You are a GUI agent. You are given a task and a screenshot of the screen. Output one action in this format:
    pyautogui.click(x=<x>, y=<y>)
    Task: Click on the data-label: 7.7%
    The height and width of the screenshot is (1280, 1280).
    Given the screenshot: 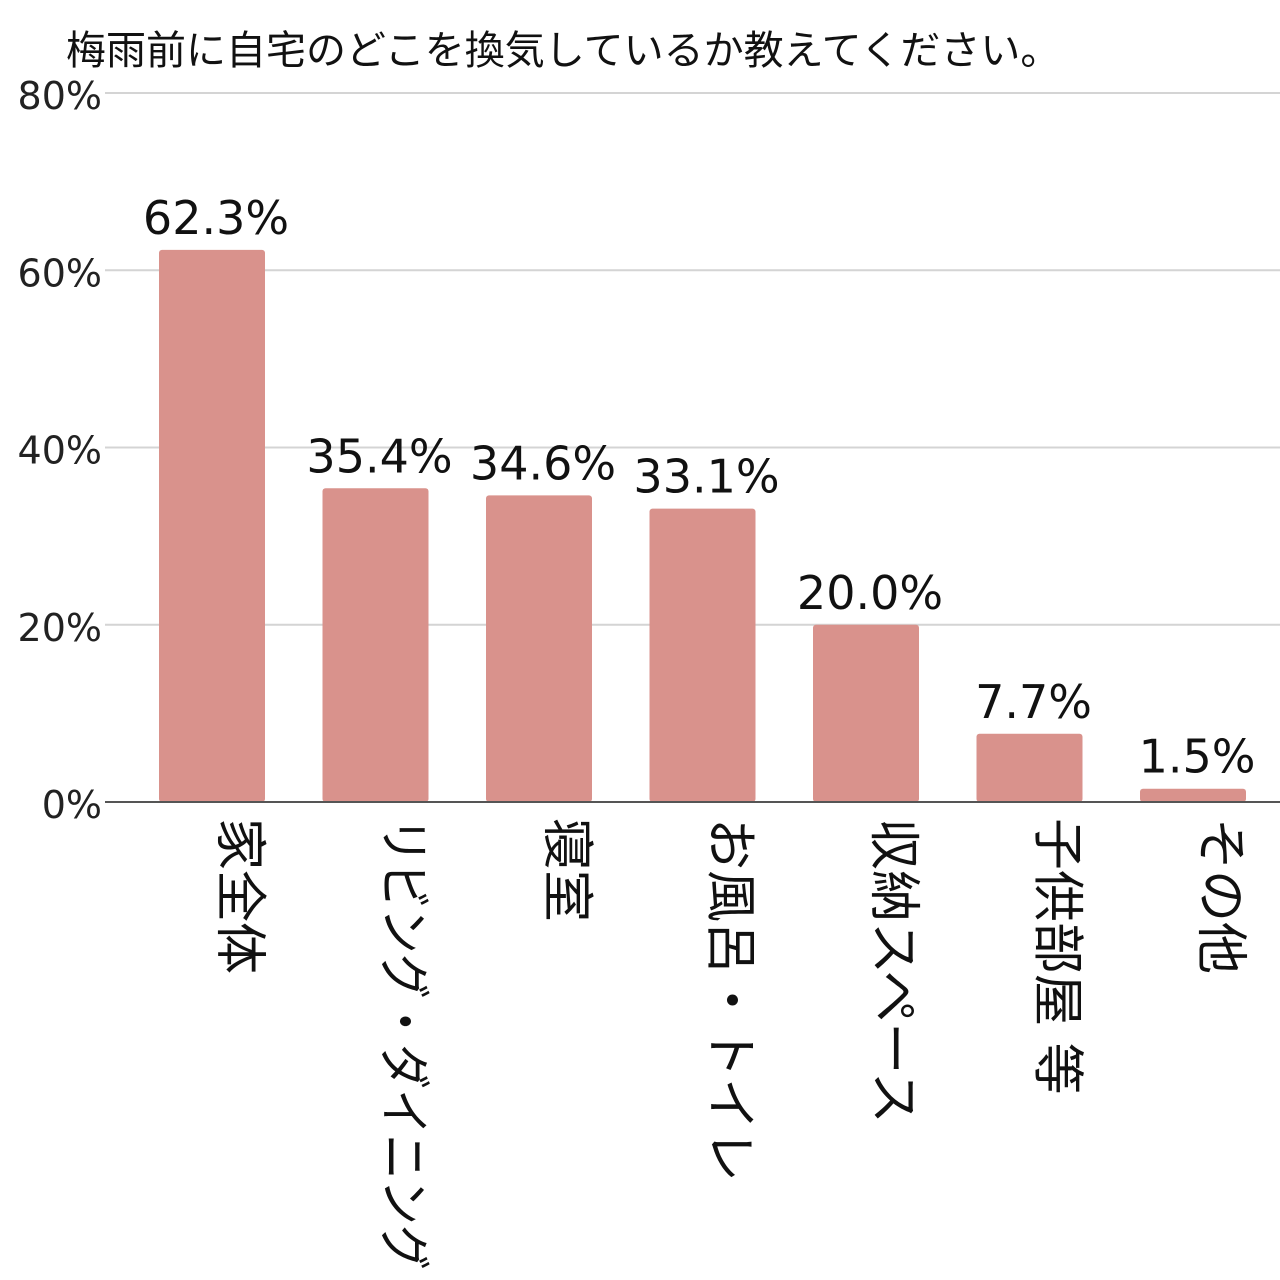 What is the action you would take?
    pyautogui.click(x=1033, y=702)
    